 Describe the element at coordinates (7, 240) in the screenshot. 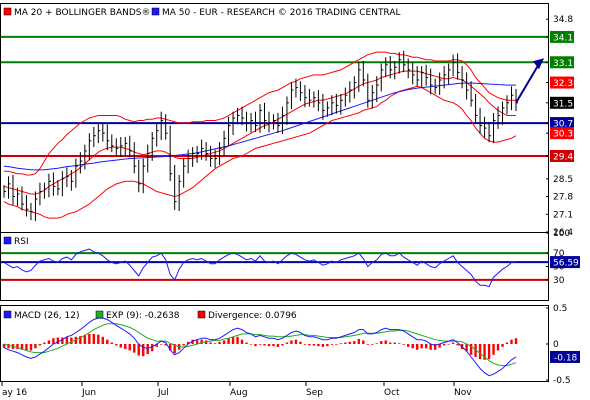

I see `rsi-legend-swatch` at that location.